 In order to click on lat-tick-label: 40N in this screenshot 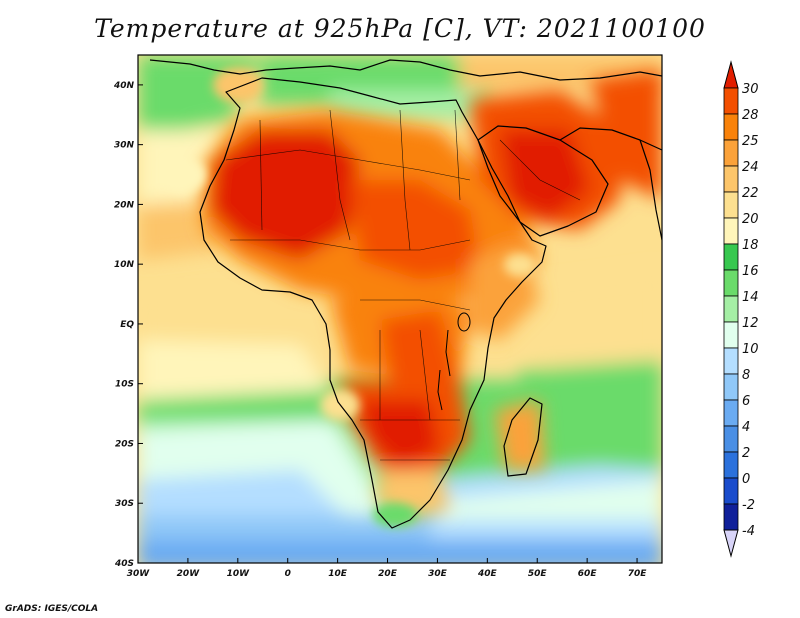, I will do `click(124, 86)`.